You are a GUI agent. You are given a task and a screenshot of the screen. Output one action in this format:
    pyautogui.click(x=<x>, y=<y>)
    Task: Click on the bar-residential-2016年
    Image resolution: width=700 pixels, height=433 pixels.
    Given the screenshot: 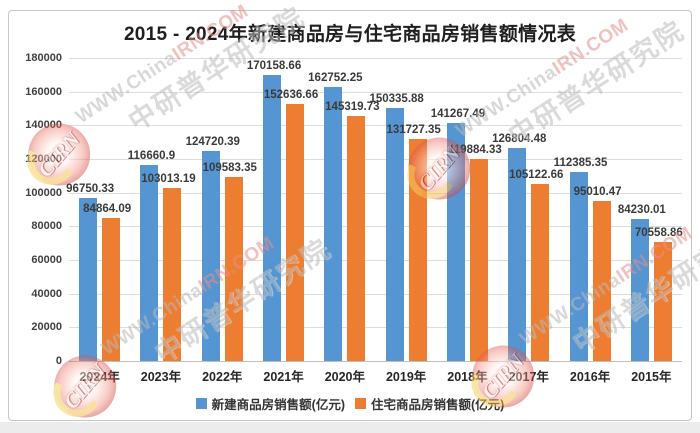 What is the action you would take?
    pyautogui.click(x=601, y=281)
    